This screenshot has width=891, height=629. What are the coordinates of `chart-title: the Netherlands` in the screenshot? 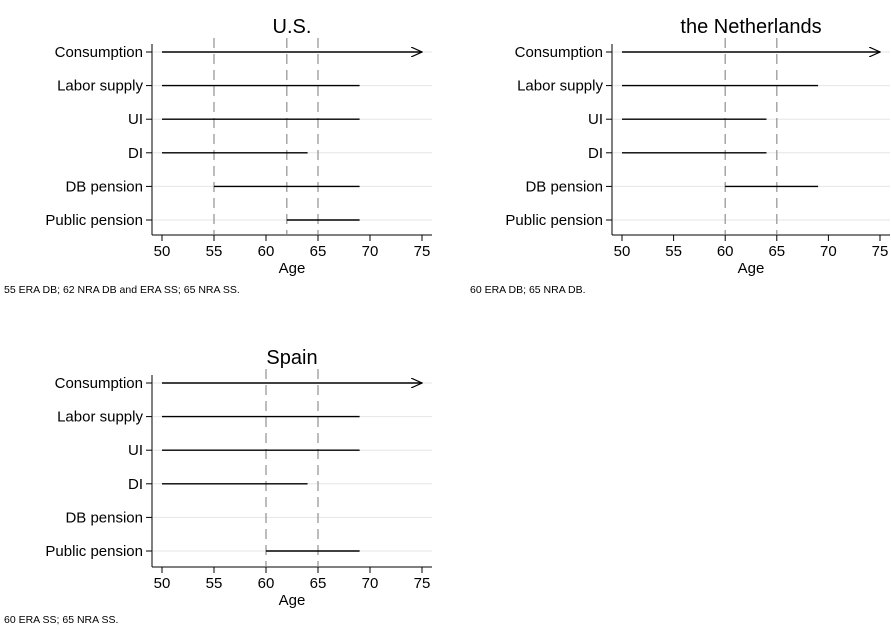 It's located at (750, 27).